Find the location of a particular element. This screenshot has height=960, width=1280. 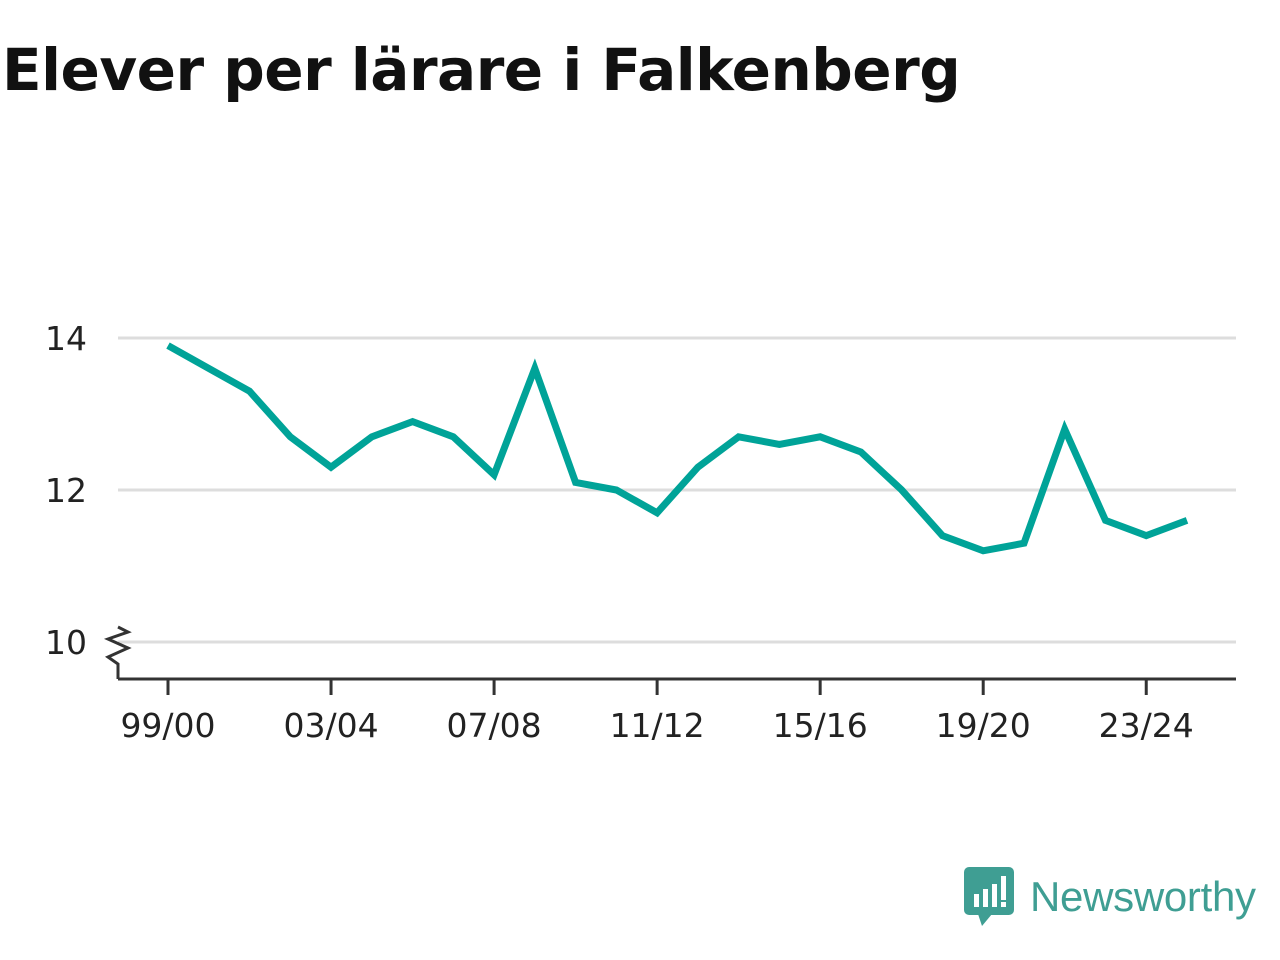

newsworthy-logo-icon is located at coordinates (989, 896).